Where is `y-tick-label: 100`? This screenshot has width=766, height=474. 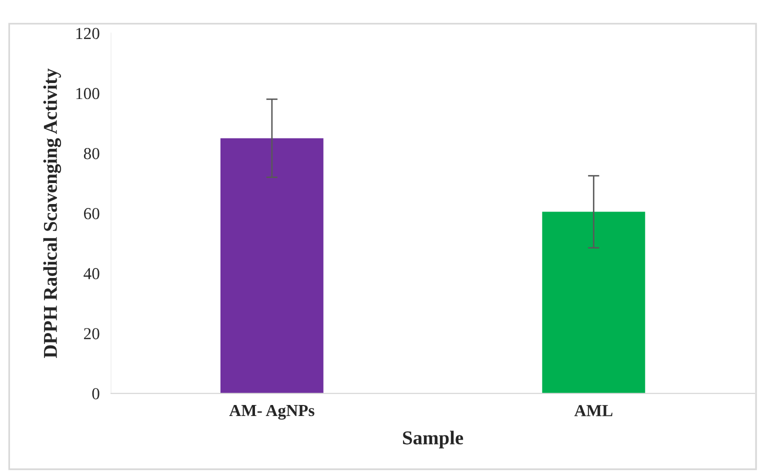
y-tick-label: 100 is located at coordinates (88, 94).